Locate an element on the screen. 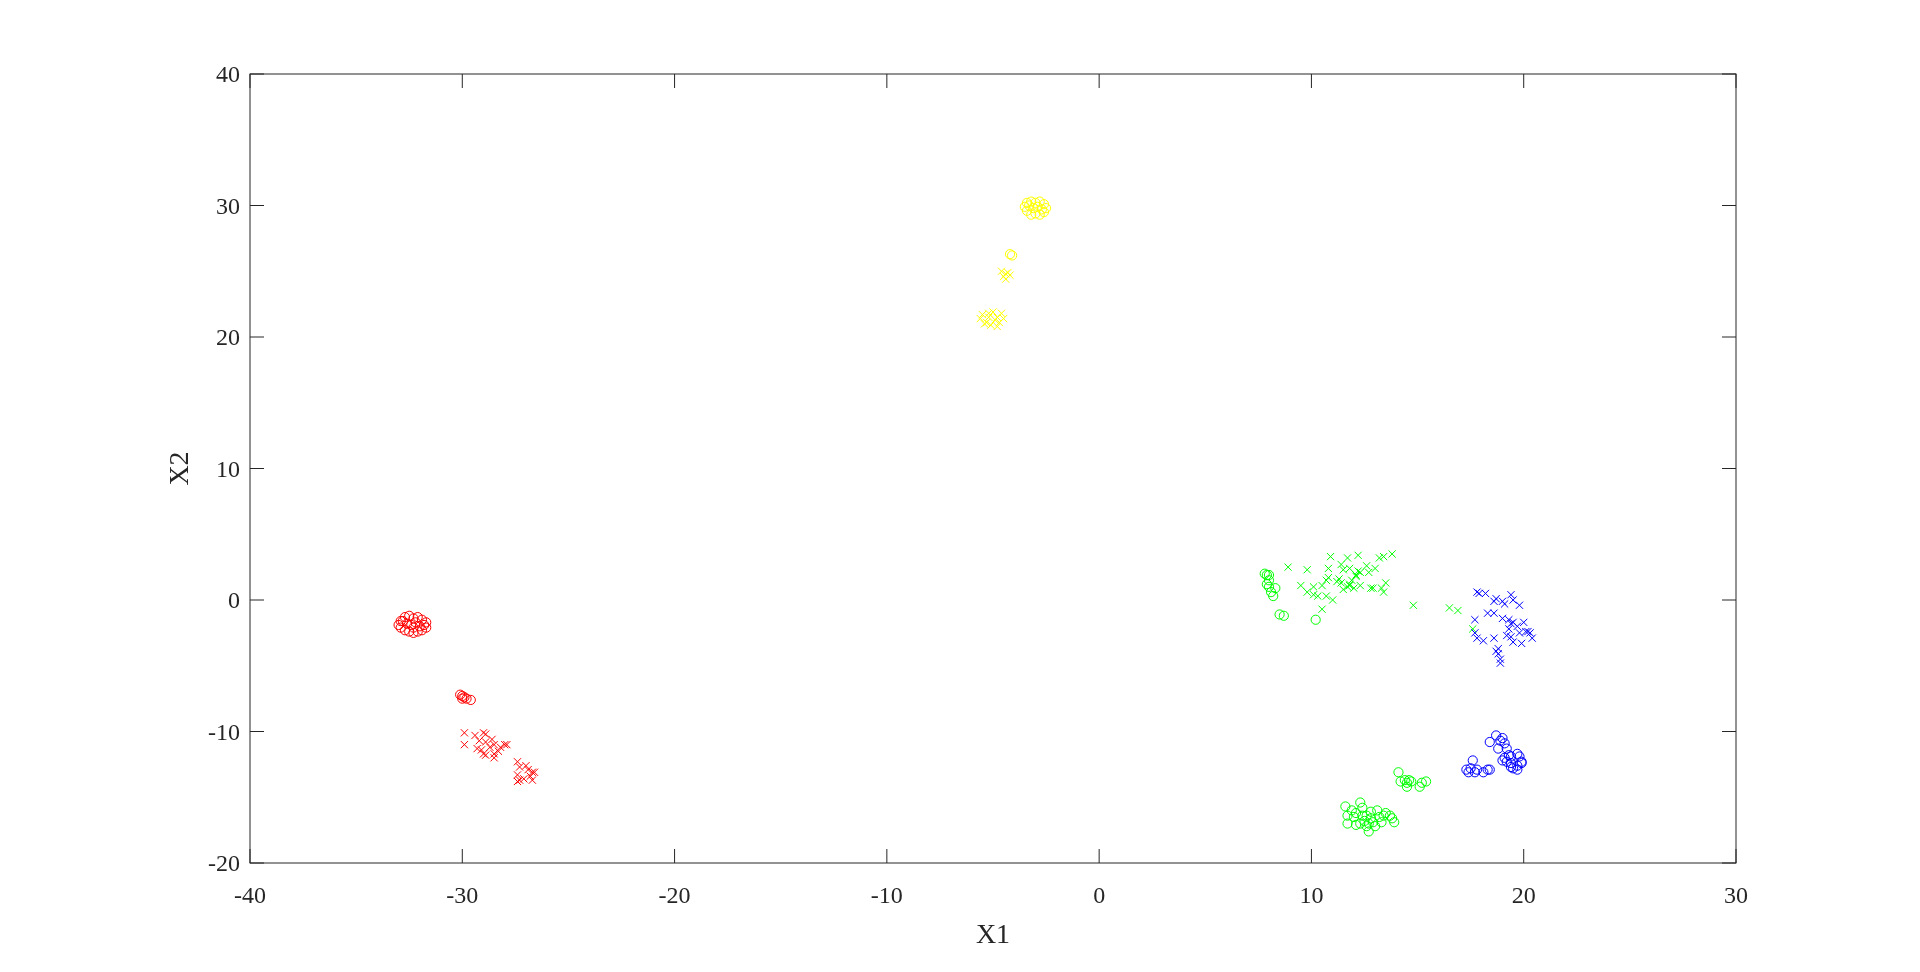 This screenshot has height=972, width=1920. y-tick-label: 30 is located at coordinates (228, 205).